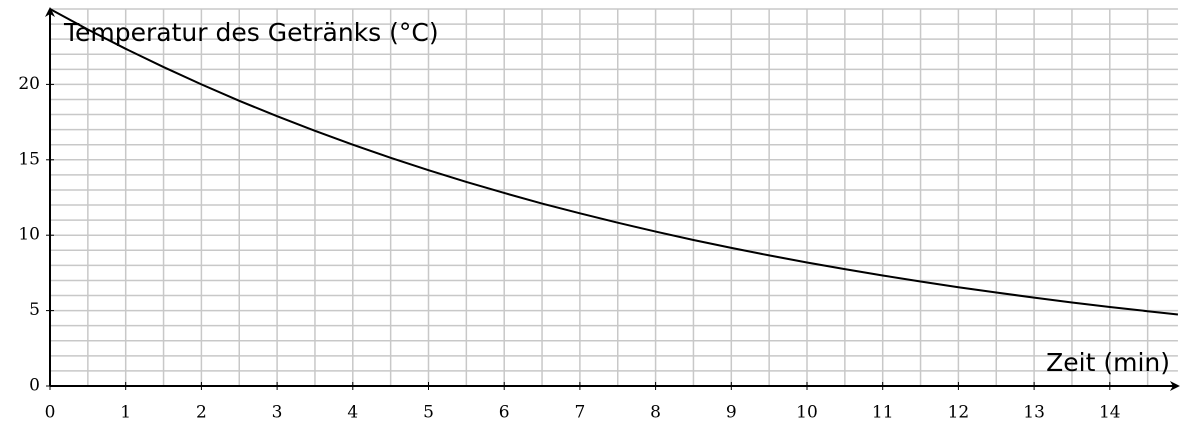  I want to click on x-tick-label: 7, so click(579, 413).